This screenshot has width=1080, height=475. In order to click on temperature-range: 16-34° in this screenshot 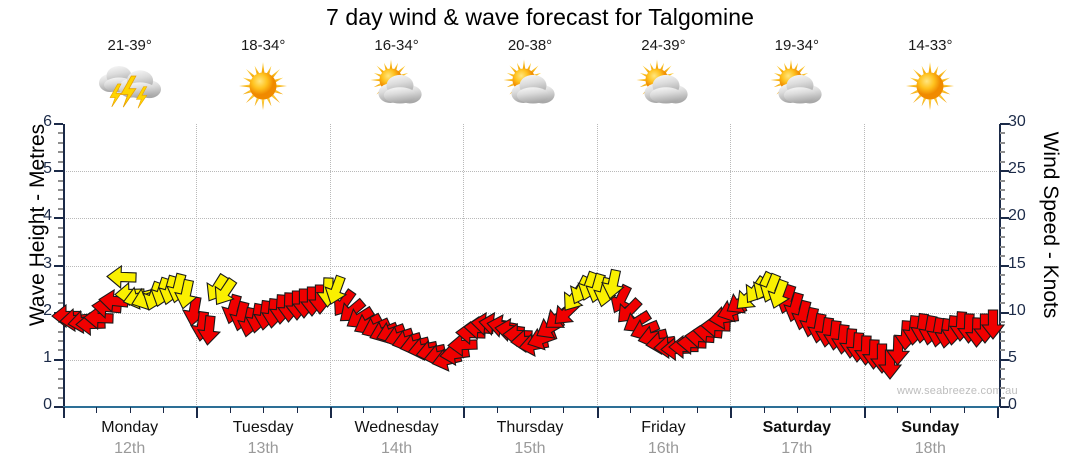, I will do `click(396, 45)`.